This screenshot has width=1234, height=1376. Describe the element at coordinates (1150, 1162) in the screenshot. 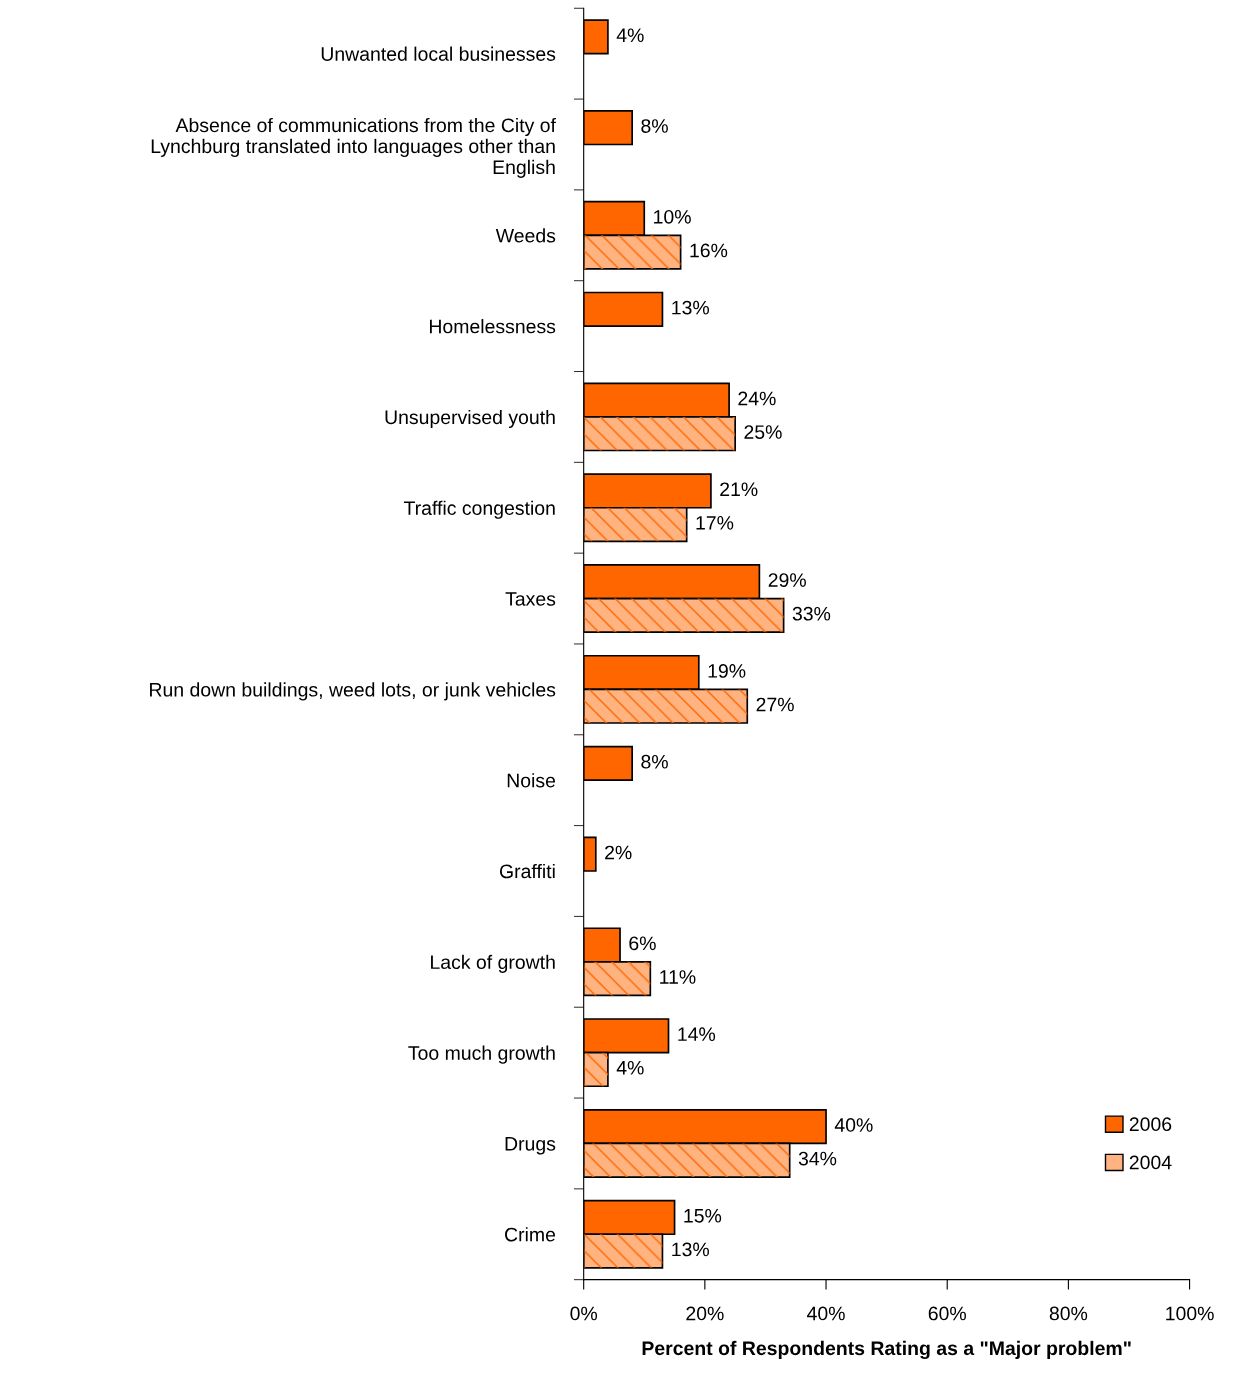

I see `legend-label: 2004` at that location.